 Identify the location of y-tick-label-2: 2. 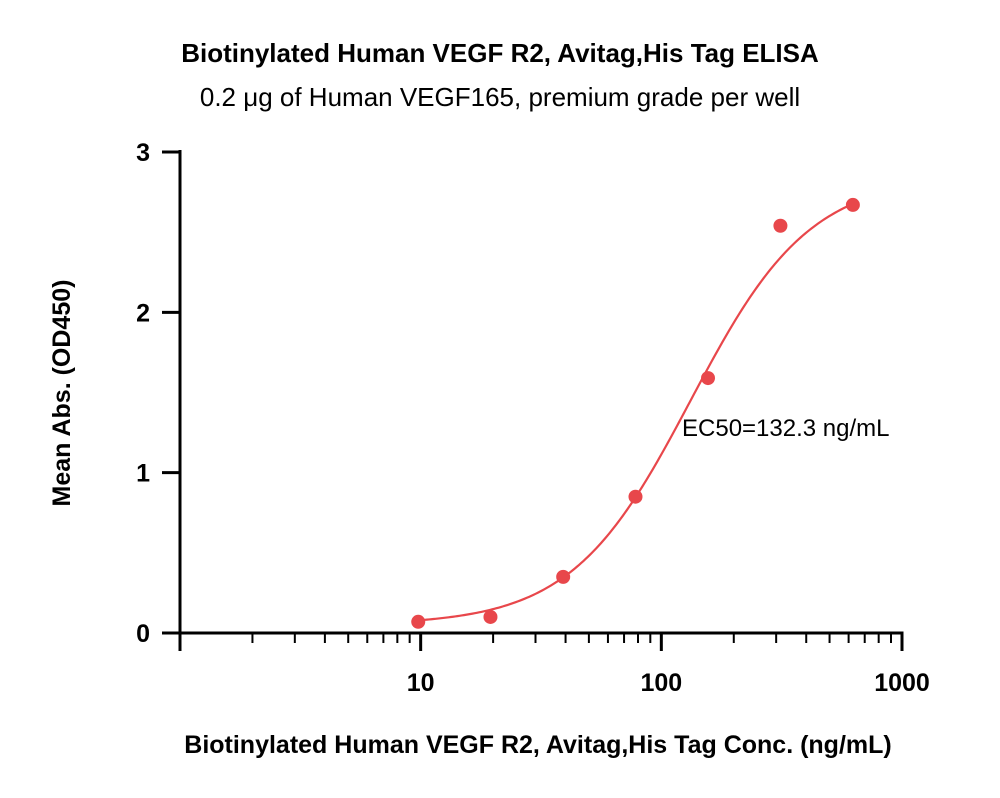
(143, 313).